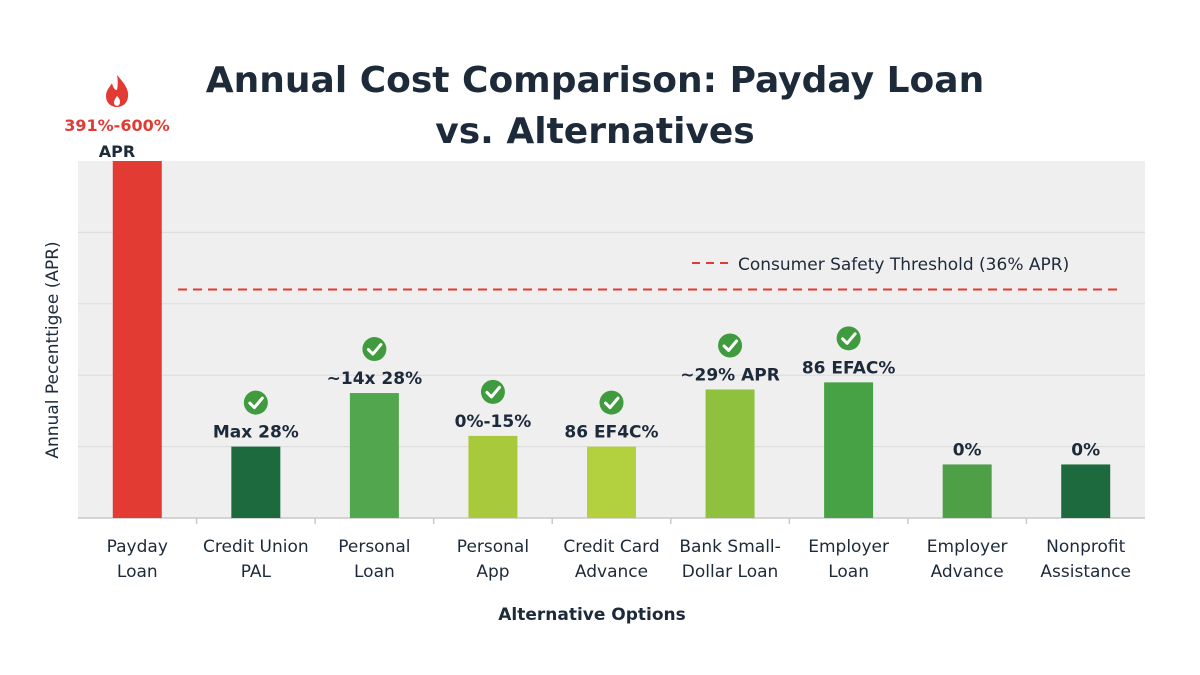 This screenshot has width=1200, height=675. I want to click on legend-threshold-label: Consumer Safety Threshold (36% APR), so click(903, 265).